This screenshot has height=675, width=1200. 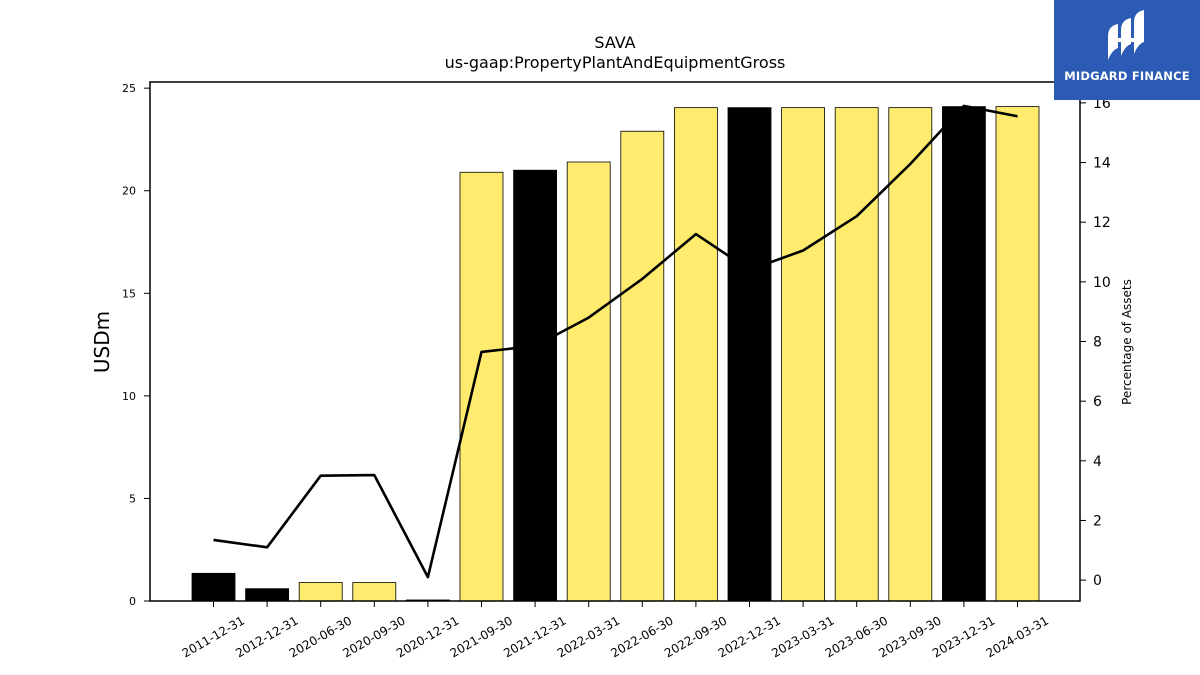 I want to click on y-axis-label: USDm, so click(x=102, y=342).